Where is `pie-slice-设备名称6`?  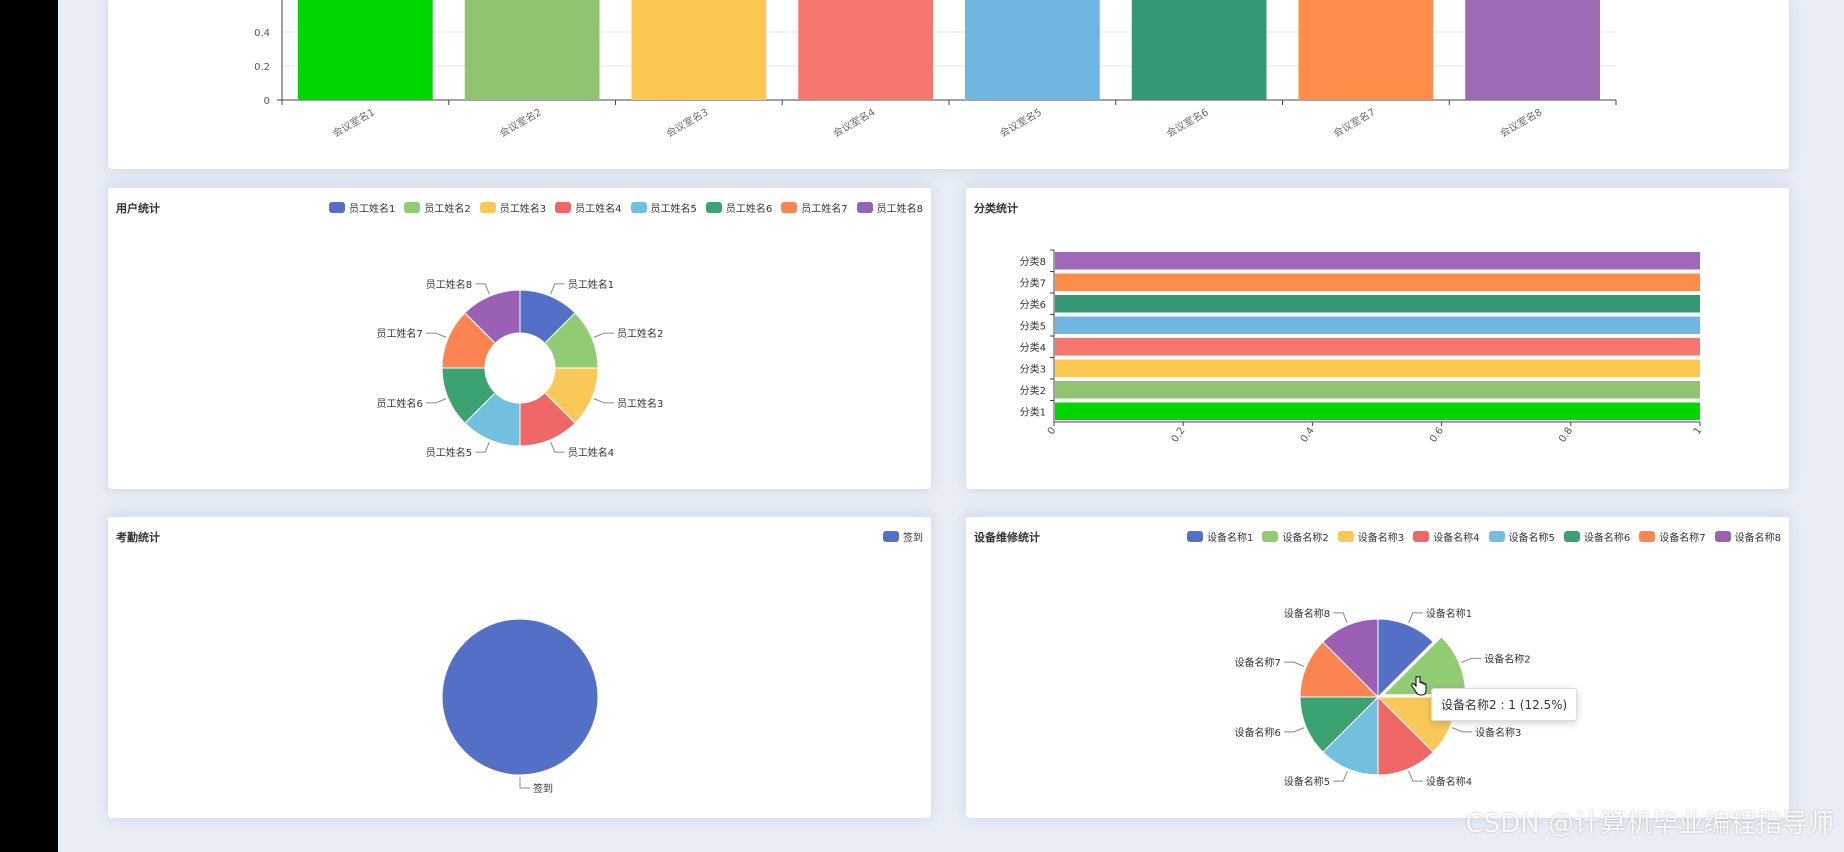
pie-slice-设备名称6 is located at coordinates (1339, 724).